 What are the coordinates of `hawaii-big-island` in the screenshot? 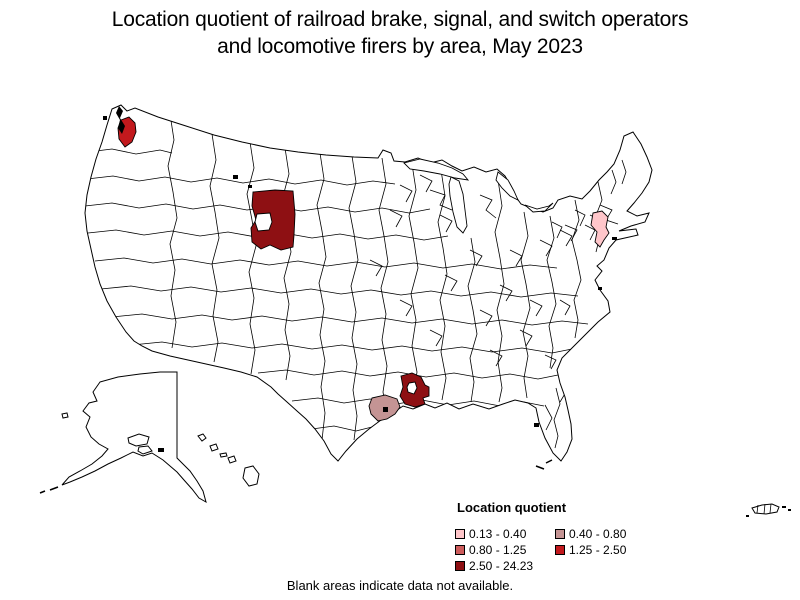 It's located at (251, 476).